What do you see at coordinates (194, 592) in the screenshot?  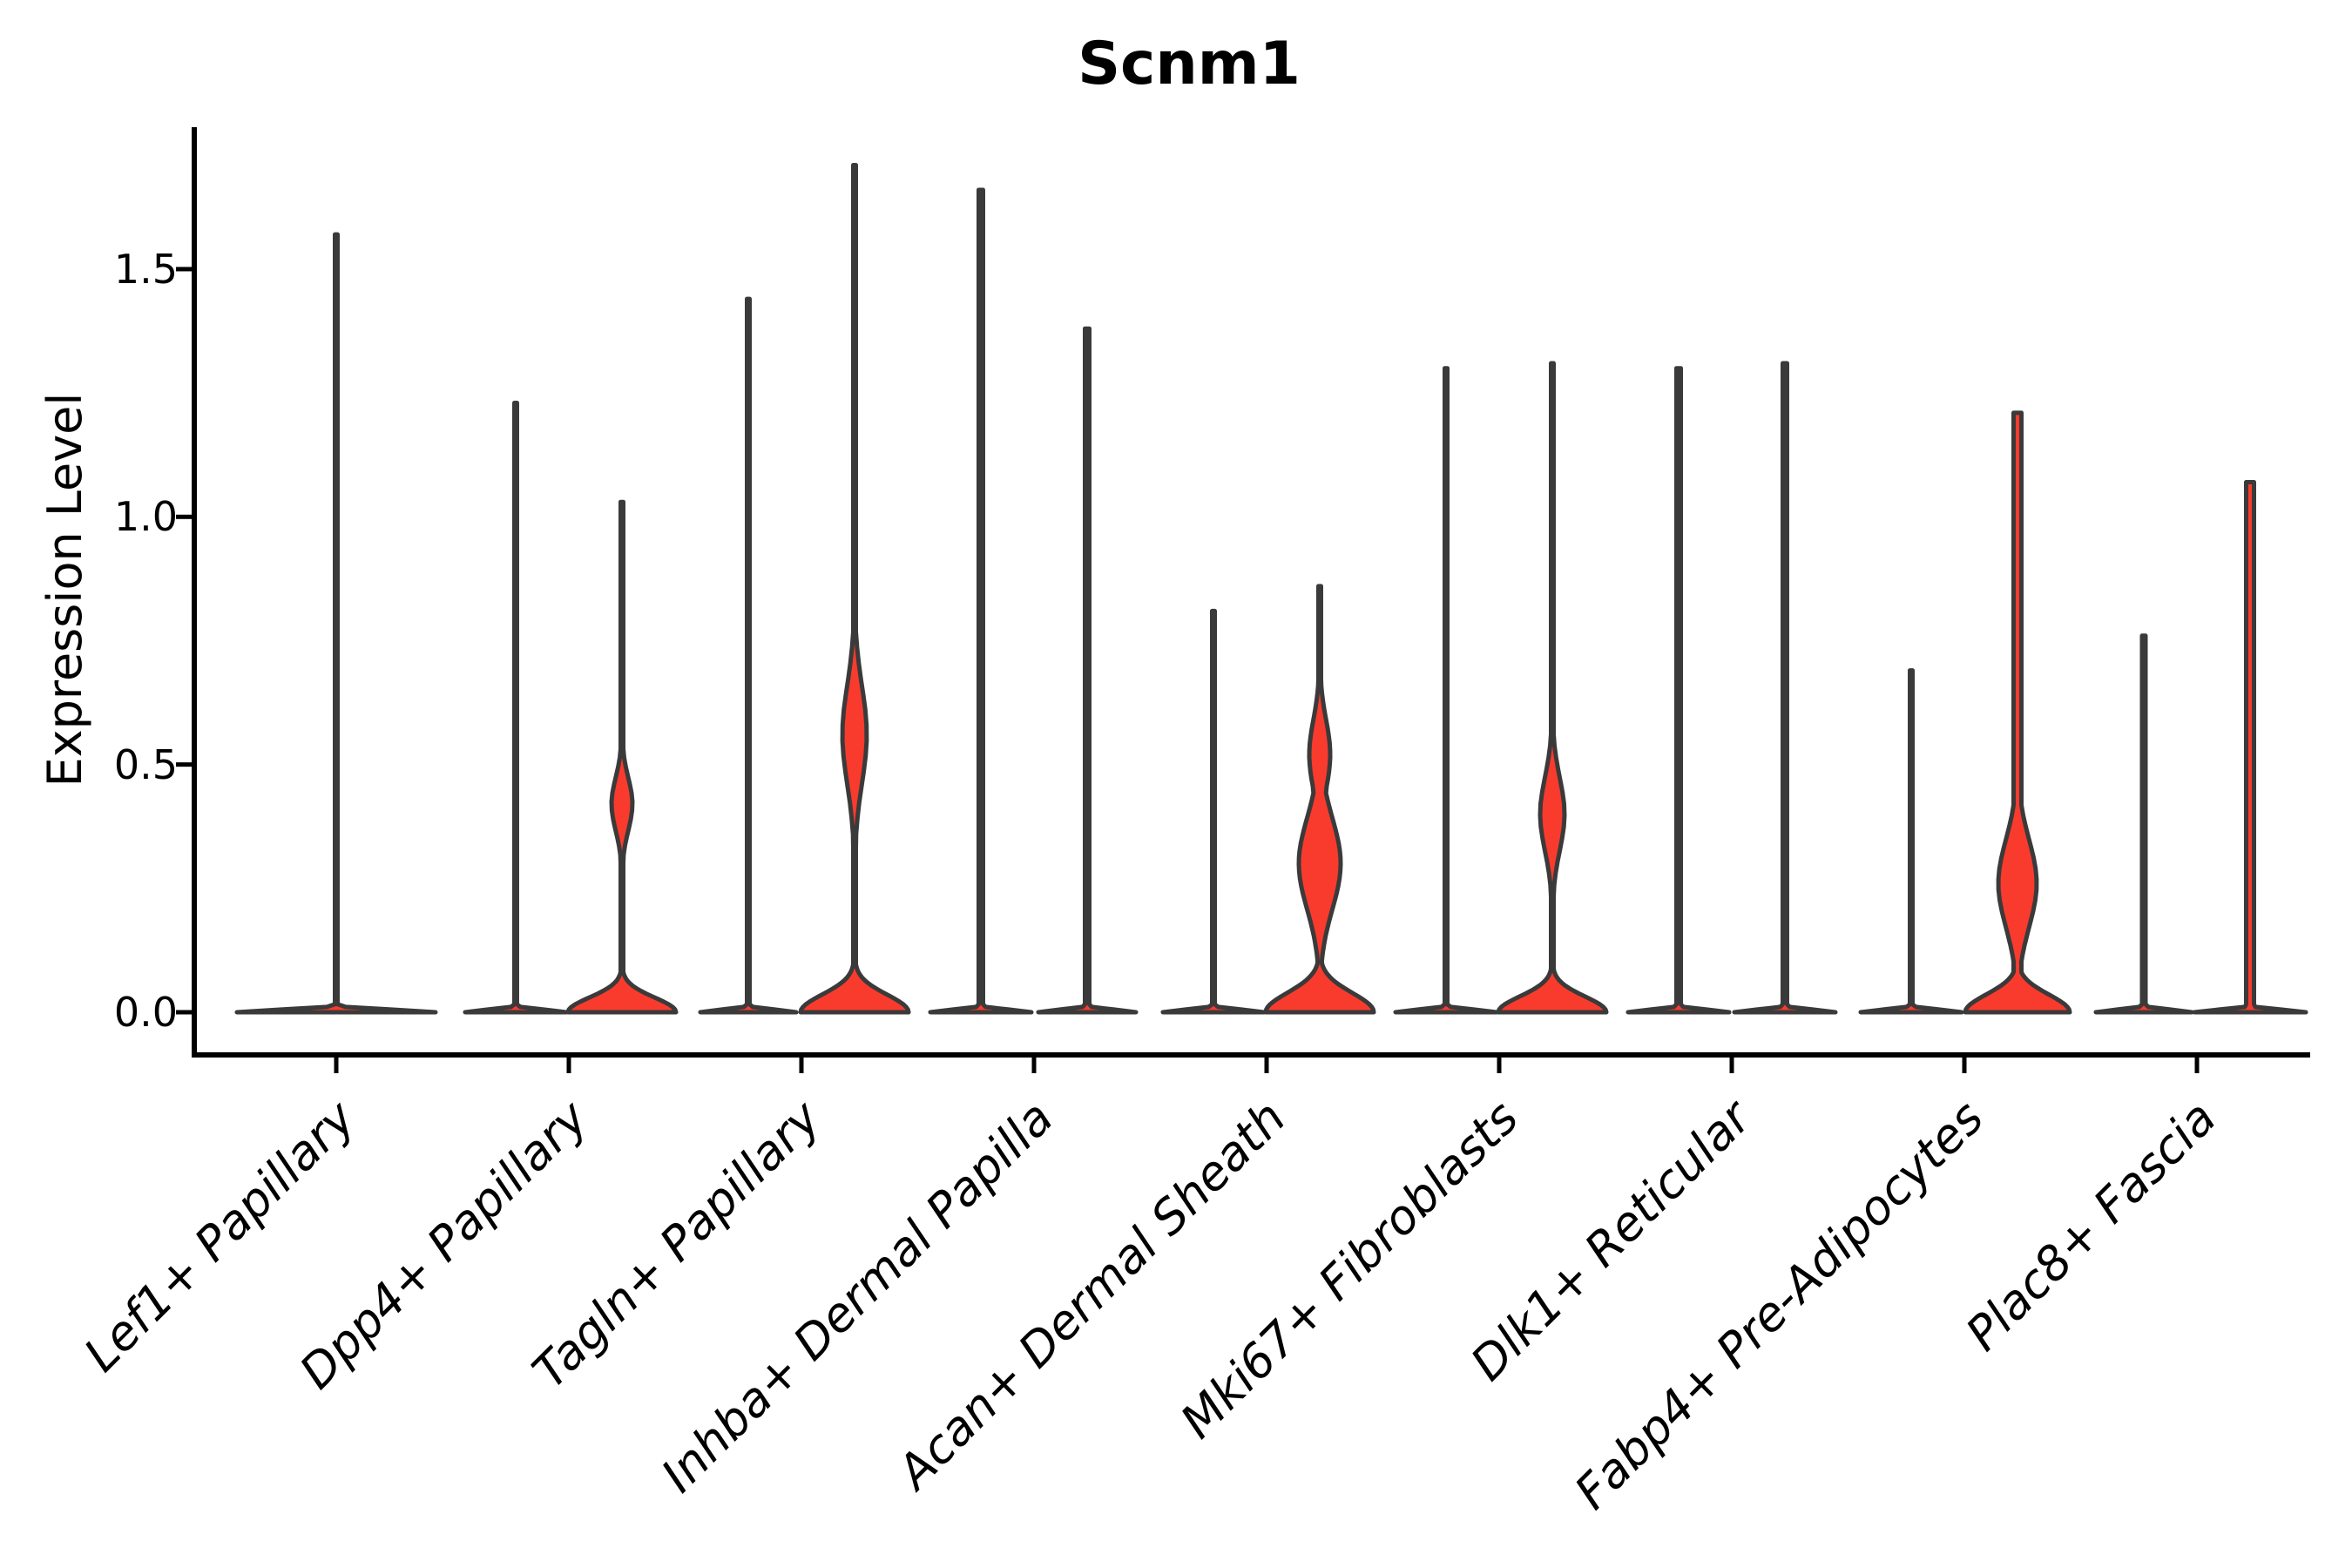 I see `y-axis-spine` at bounding box center [194, 592].